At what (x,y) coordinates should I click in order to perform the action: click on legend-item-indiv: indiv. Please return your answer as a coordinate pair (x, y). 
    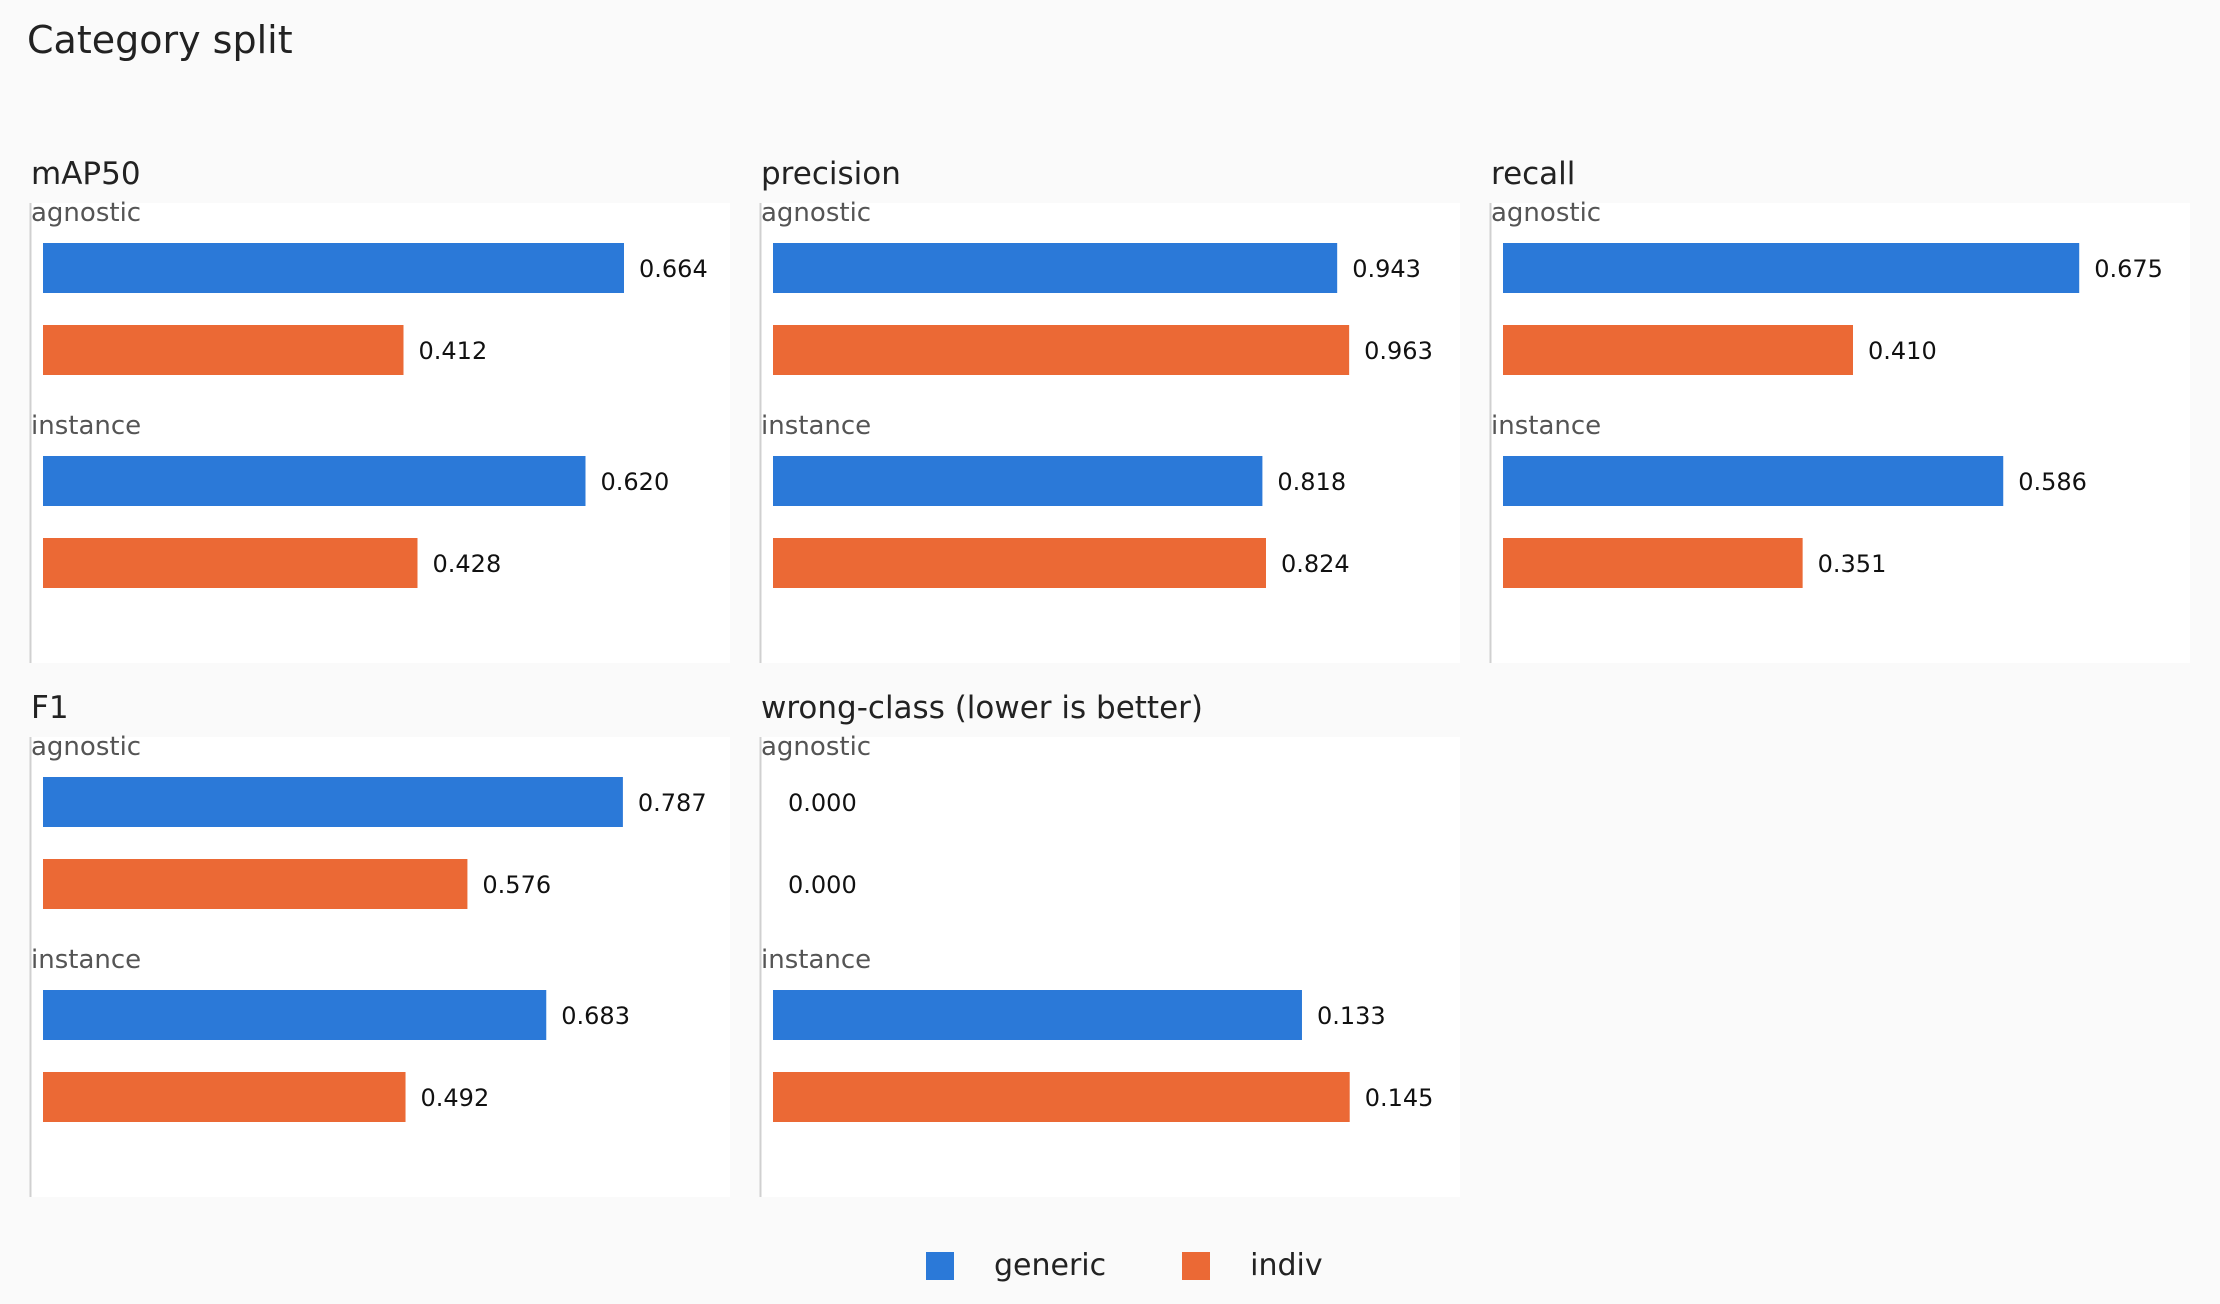
    Looking at the image, I should click on (1252, 1265).